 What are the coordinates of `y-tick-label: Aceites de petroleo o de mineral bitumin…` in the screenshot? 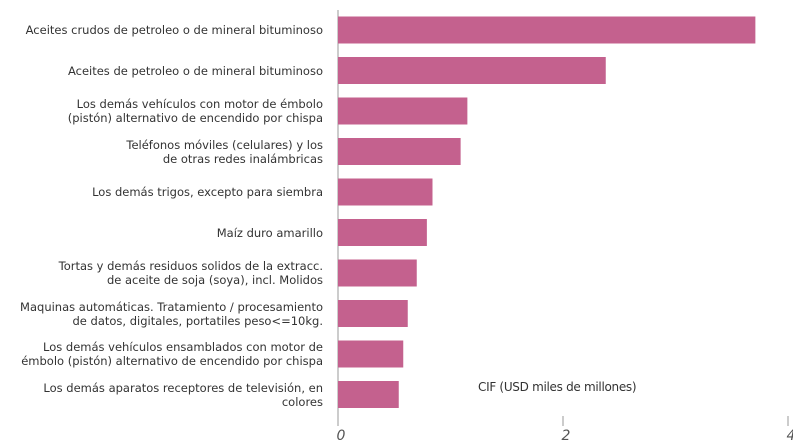 It's located at (195, 70).